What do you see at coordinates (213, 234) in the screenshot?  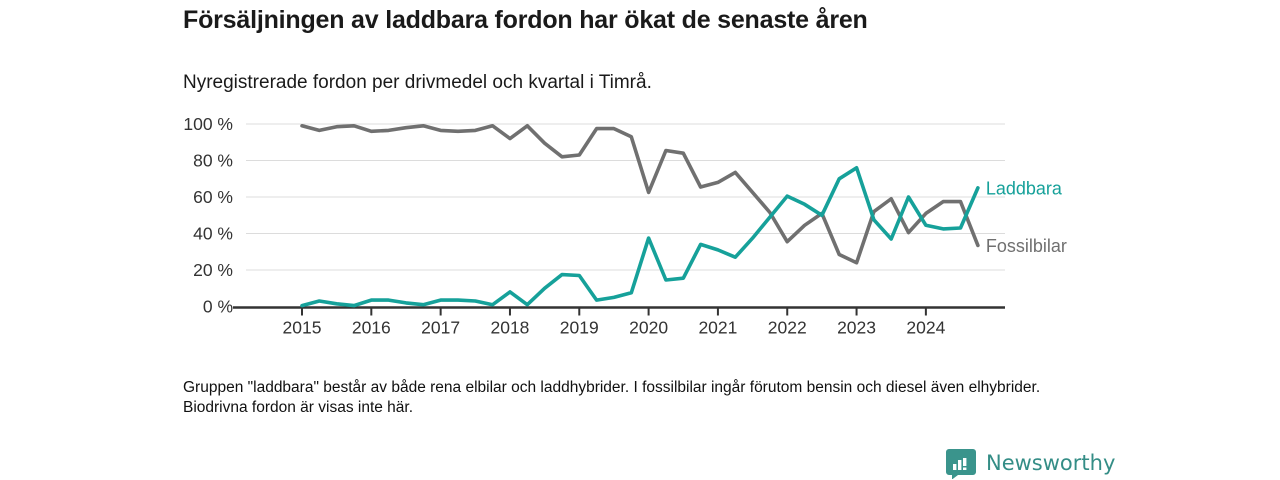 I see `y-axis-tick-label: 40 %` at bounding box center [213, 234].